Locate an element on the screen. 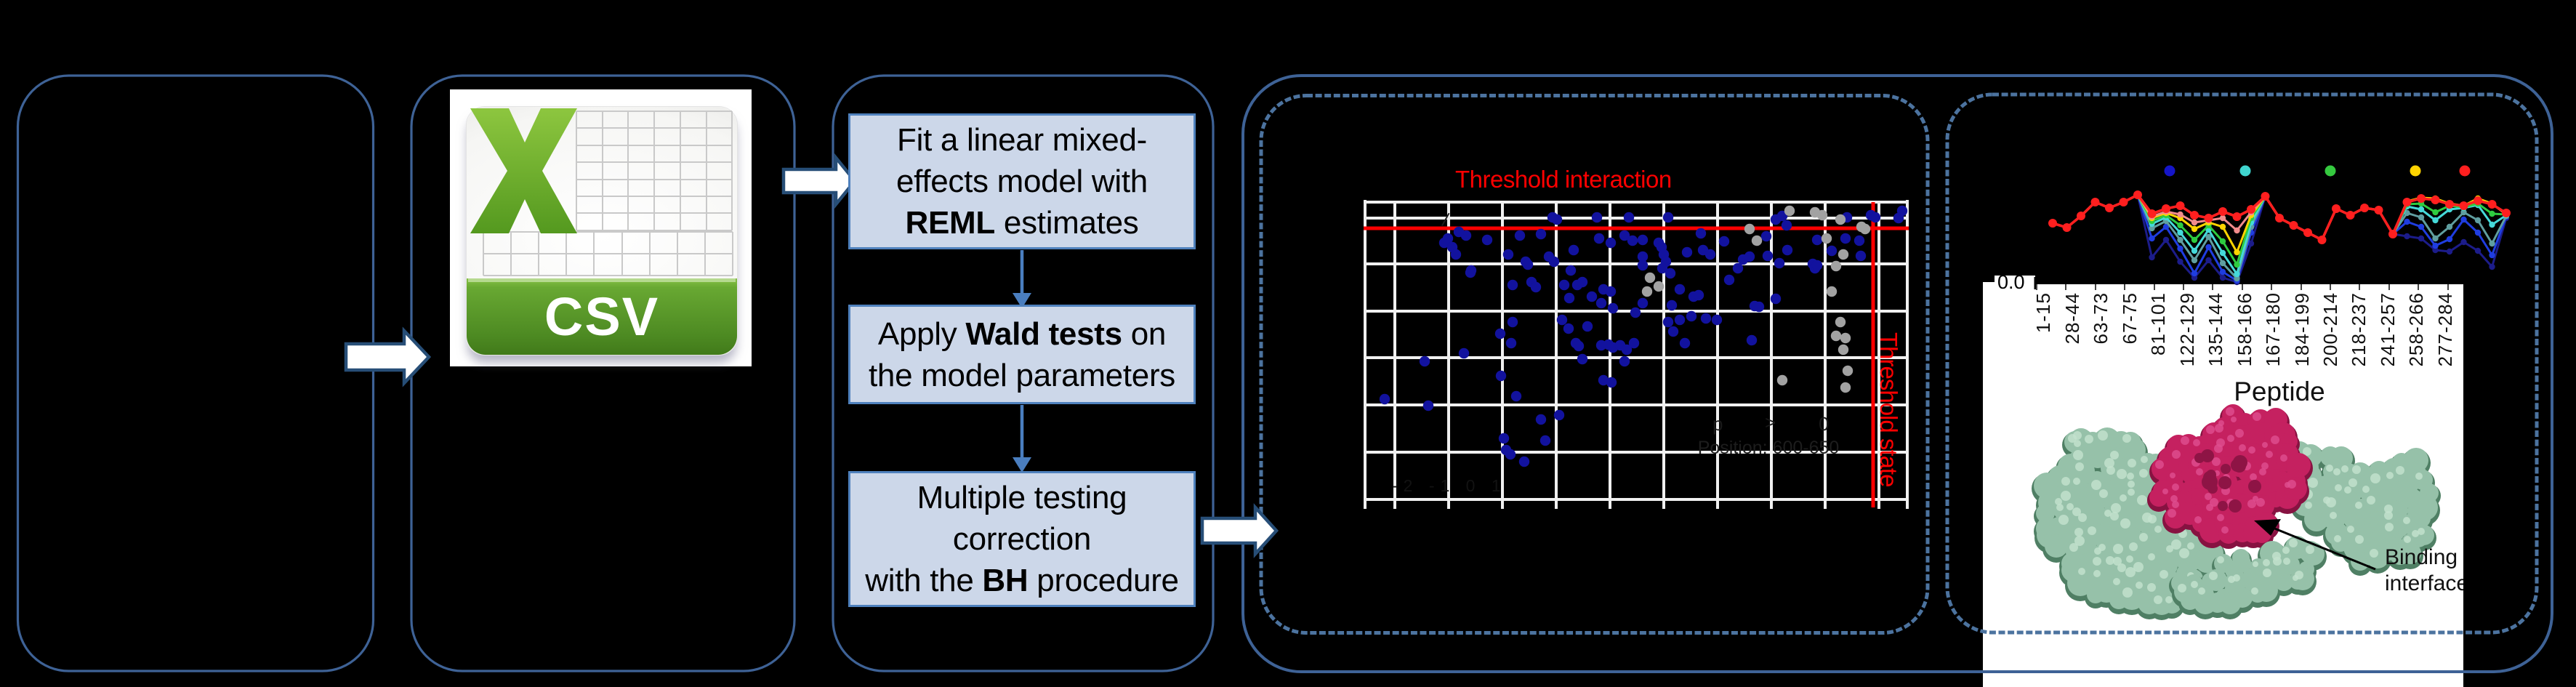 The width and height of the screenshot is (2576, 687). svg-text: Binding is located at coordinates (2421, 557).